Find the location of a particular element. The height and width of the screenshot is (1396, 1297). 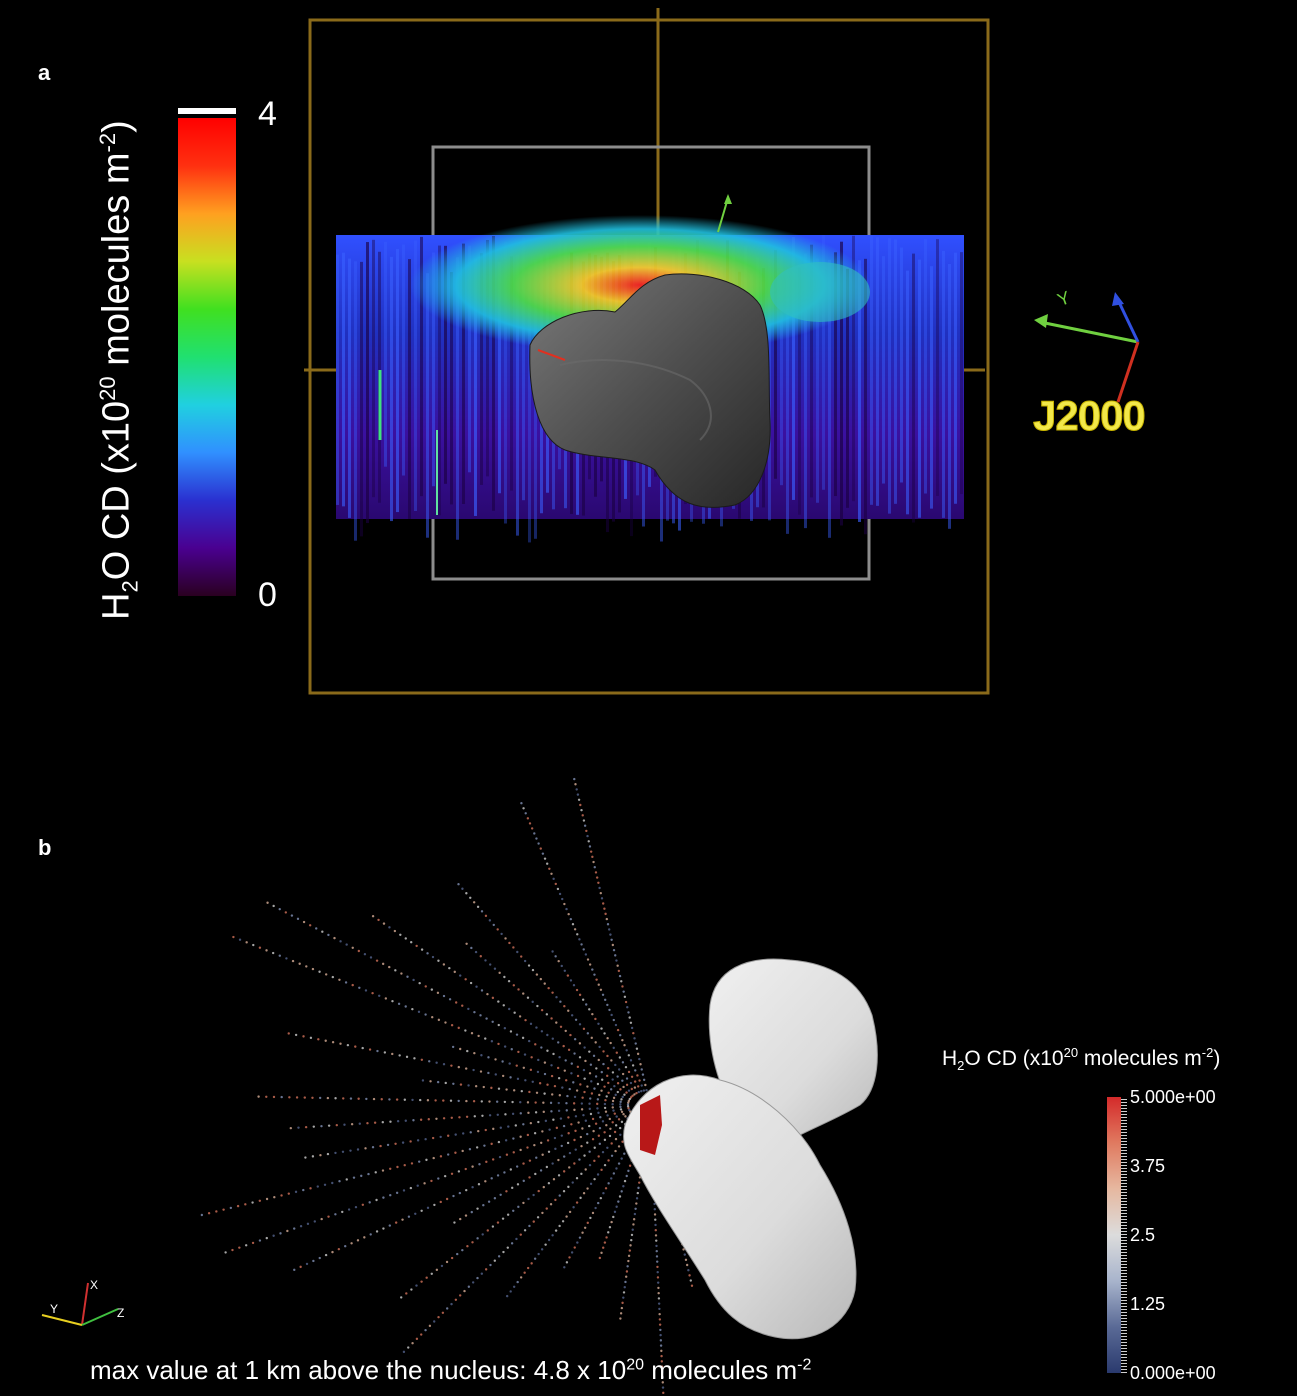

nucleus-red-axis is located at coordinates (551, 355).